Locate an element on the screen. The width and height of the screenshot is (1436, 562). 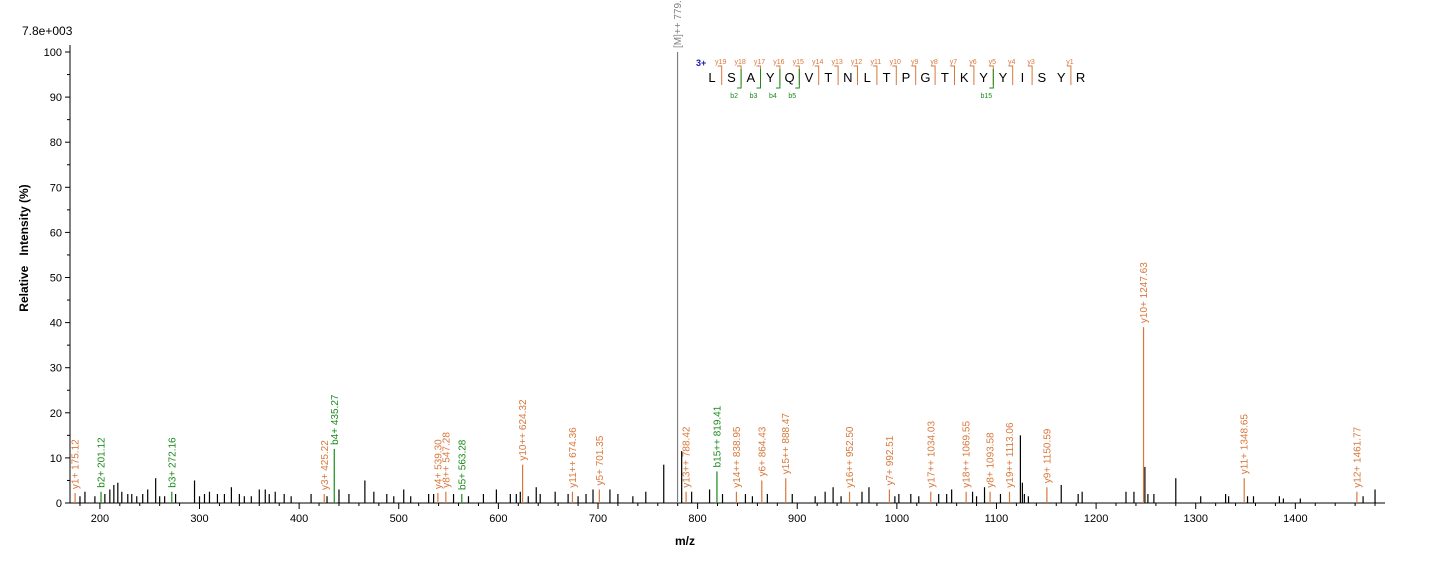
b-ion-label: b15 is located at coordinates (986, 96).